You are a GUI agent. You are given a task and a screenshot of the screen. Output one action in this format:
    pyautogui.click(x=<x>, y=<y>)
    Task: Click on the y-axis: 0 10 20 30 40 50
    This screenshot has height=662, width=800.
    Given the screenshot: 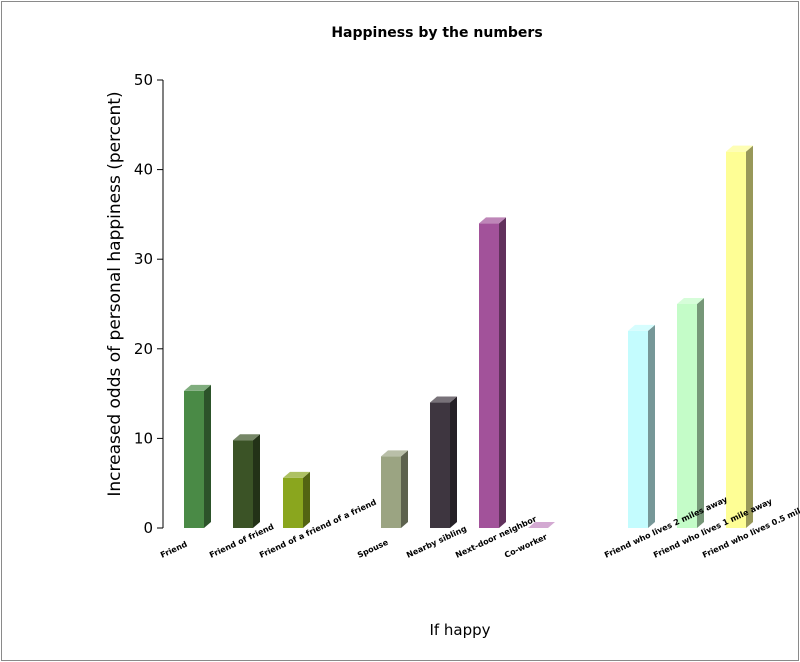 What is the action you would take?
    pyautogui.click(x=149, y=304)
    